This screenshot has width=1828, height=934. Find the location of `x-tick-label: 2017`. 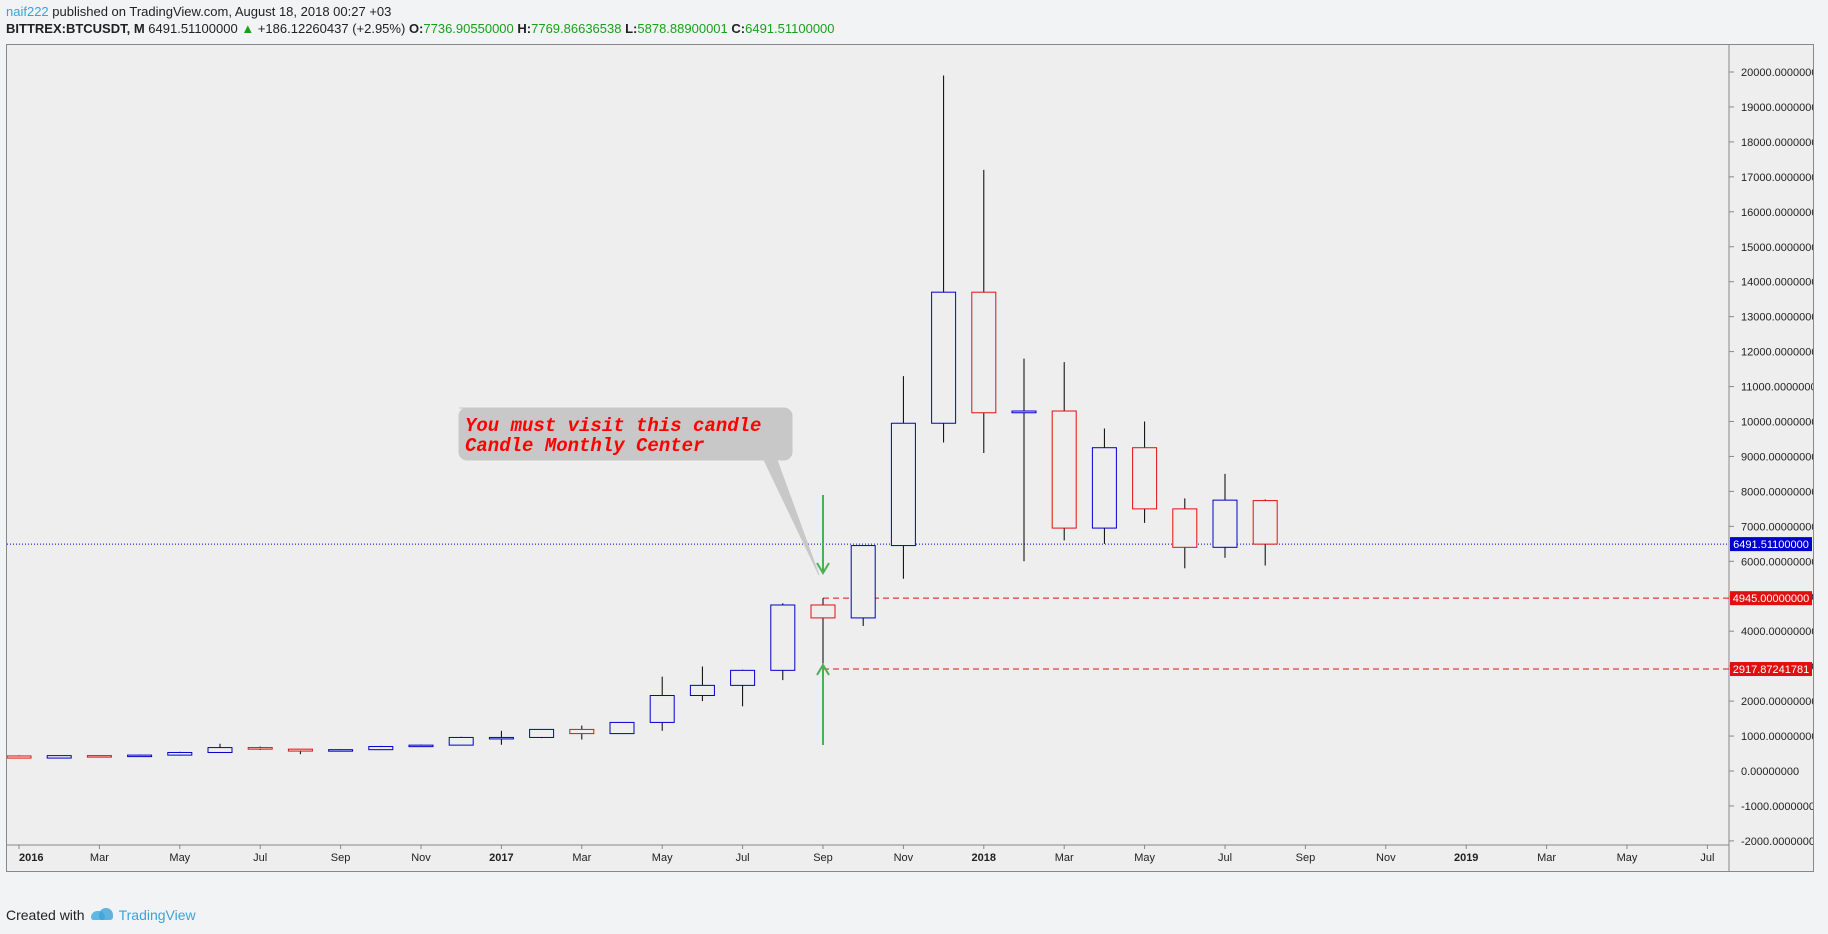

x-tick-label: 2017 is located at coordinates (501, 858).